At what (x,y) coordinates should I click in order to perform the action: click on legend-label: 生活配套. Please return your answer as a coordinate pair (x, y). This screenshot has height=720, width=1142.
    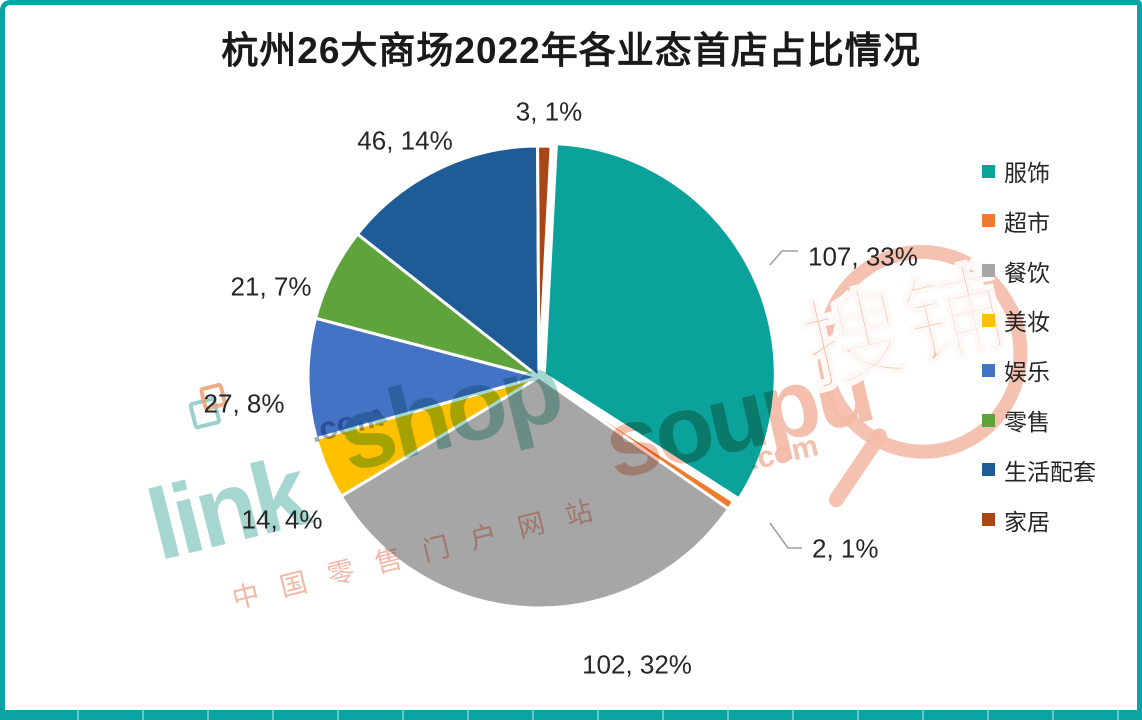
    Looking at the image, I should click on (1050, 471).